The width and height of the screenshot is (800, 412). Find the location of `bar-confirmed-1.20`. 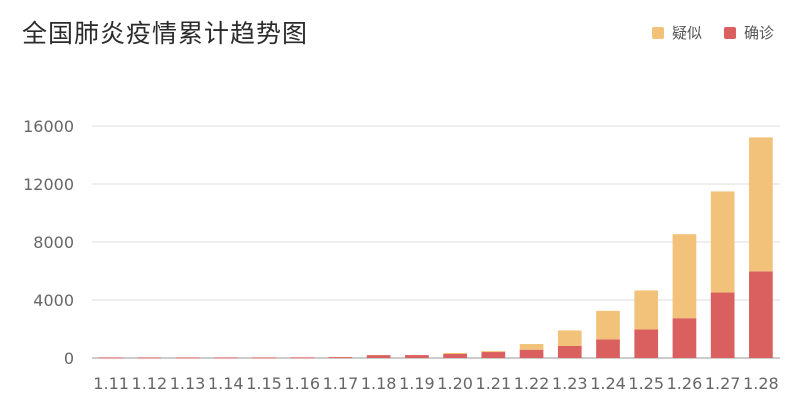

bar-confirmed-1.20 is located at coordinates (455, 355).